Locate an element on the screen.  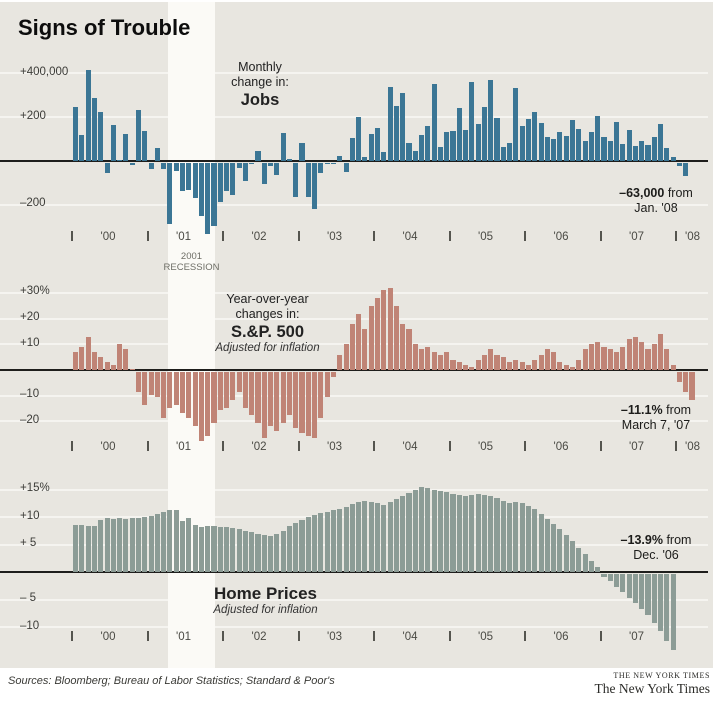
home-annotation-line1: –13.9% from is located at coordinates (656, 540).